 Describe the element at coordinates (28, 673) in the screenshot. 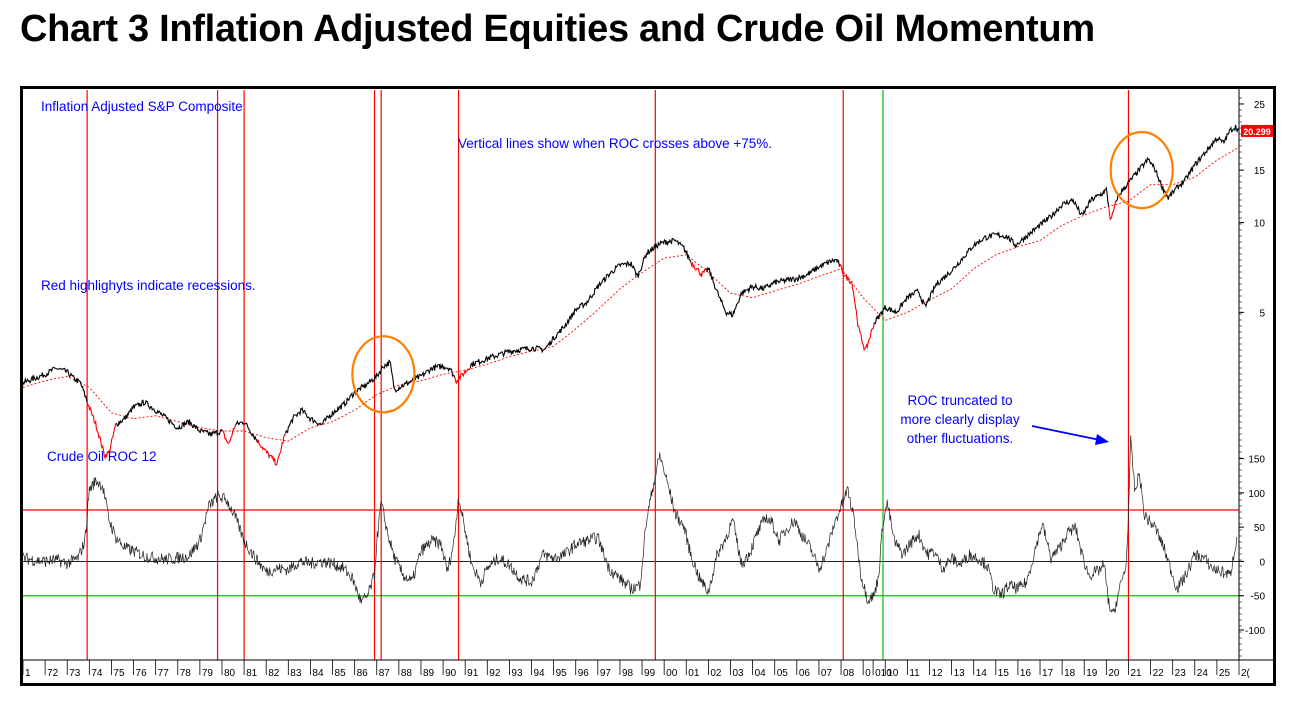

I see `x-tick-label: 1` at that location.